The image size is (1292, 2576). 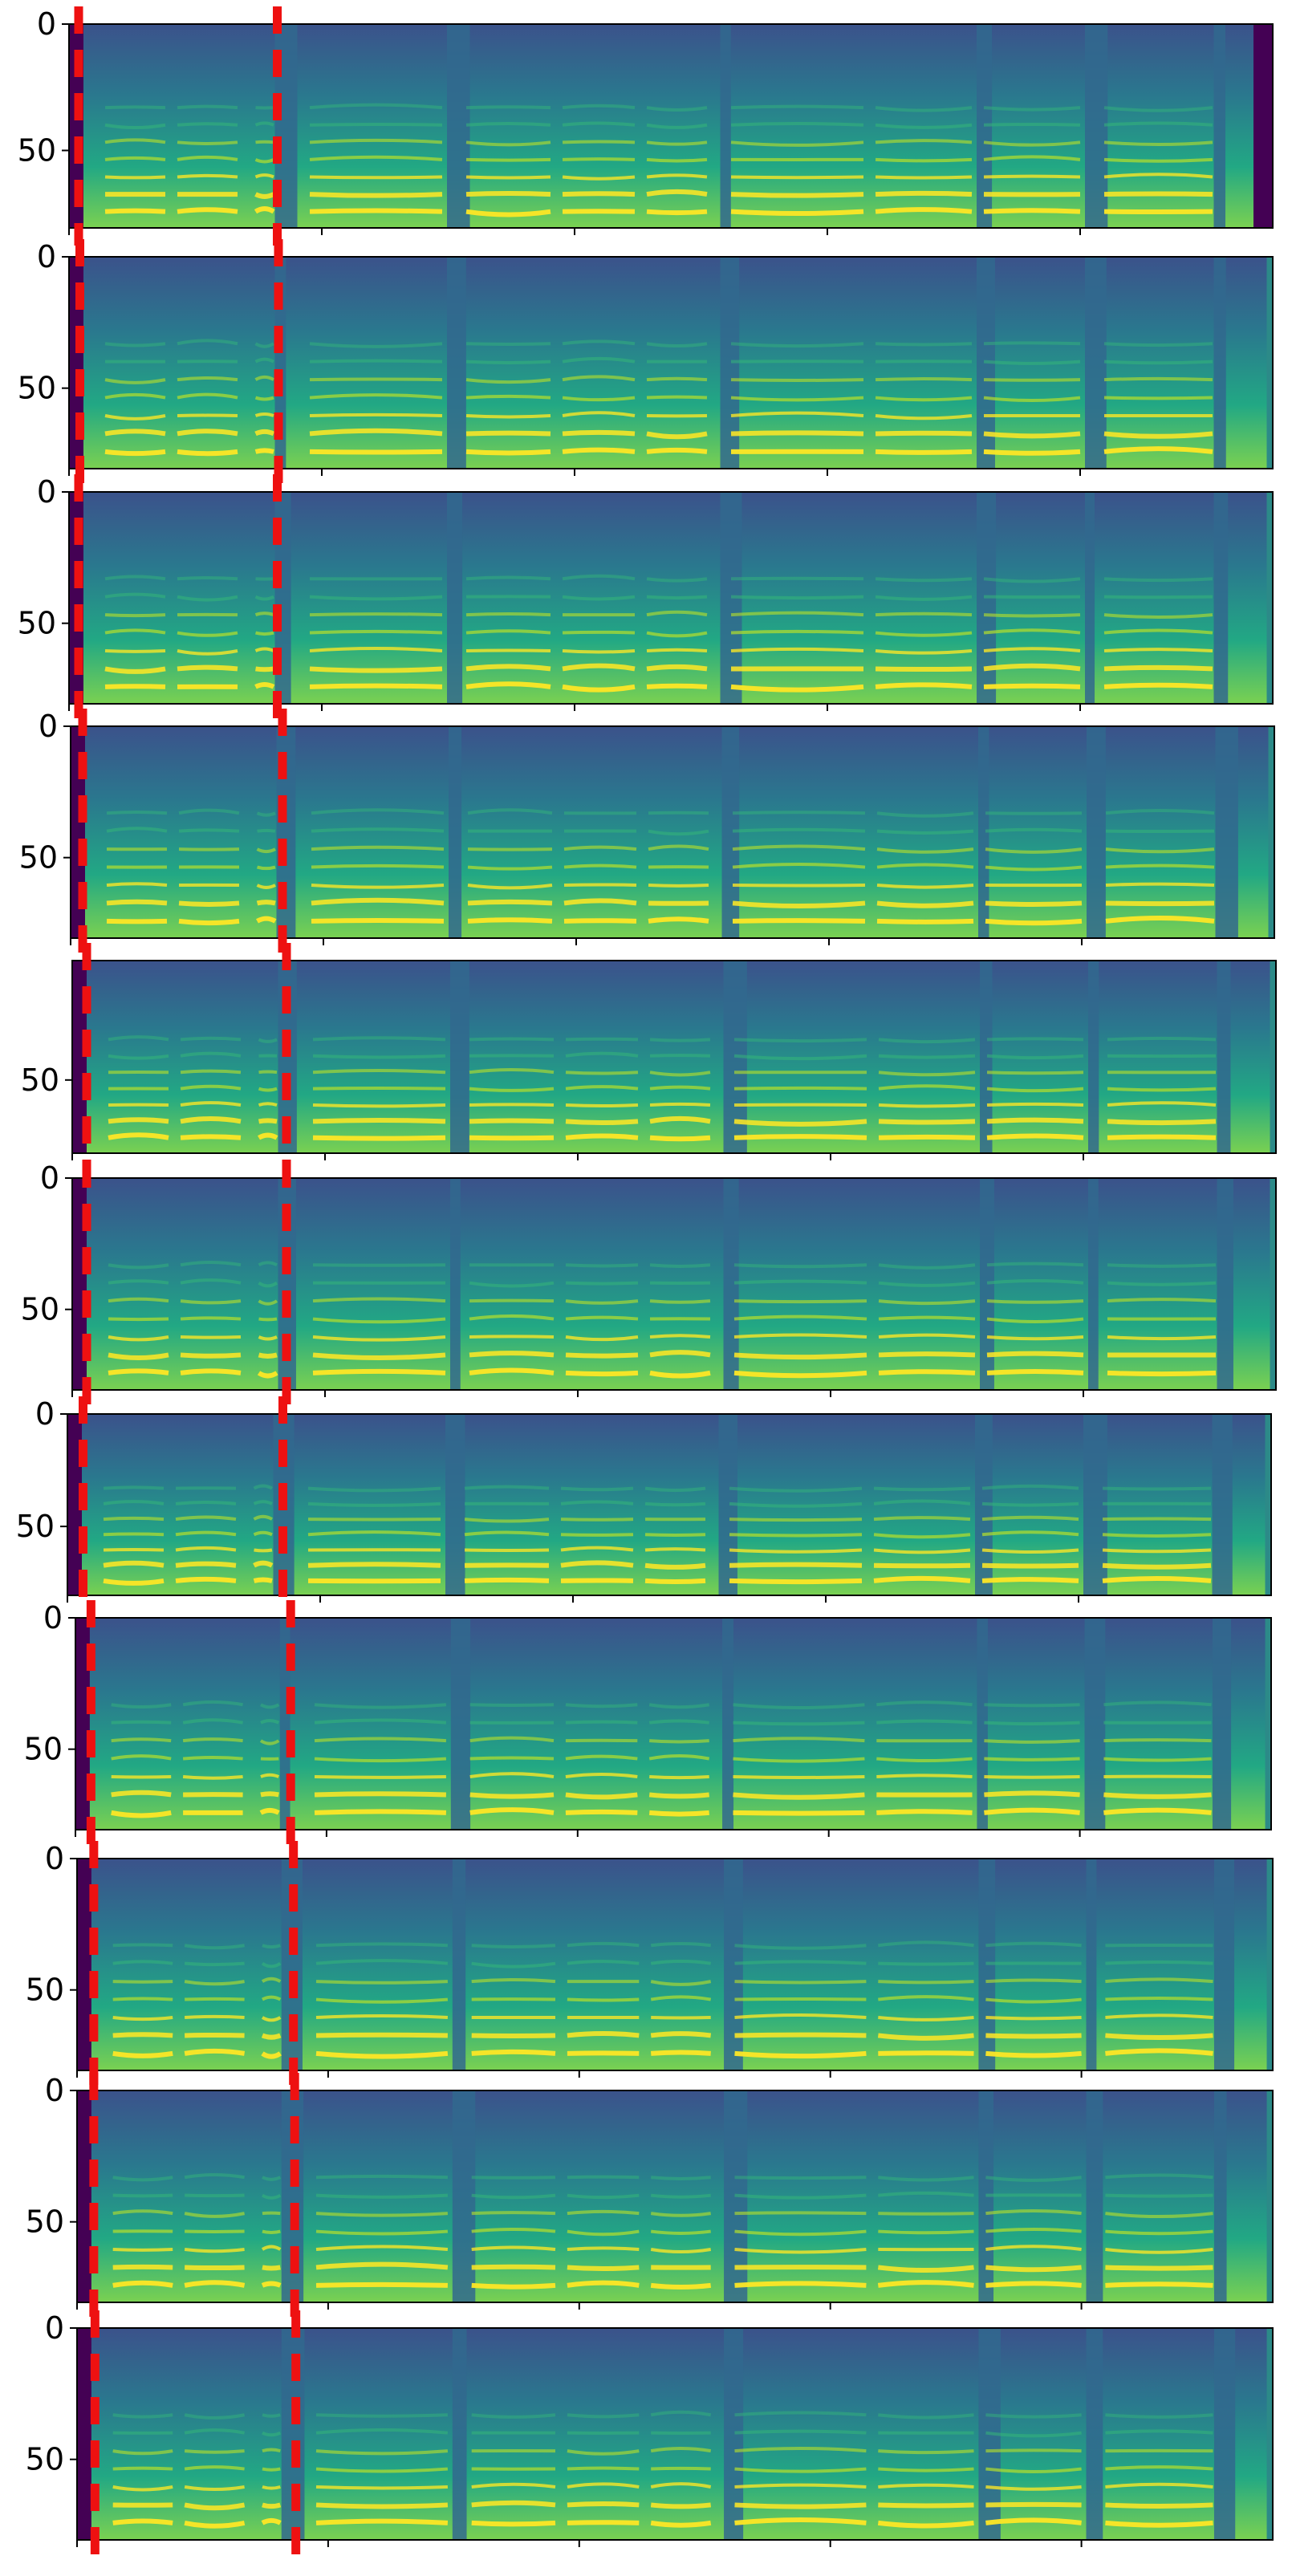 I want to click on spectrogram-panel: 50, so click(x=649, y=1057).